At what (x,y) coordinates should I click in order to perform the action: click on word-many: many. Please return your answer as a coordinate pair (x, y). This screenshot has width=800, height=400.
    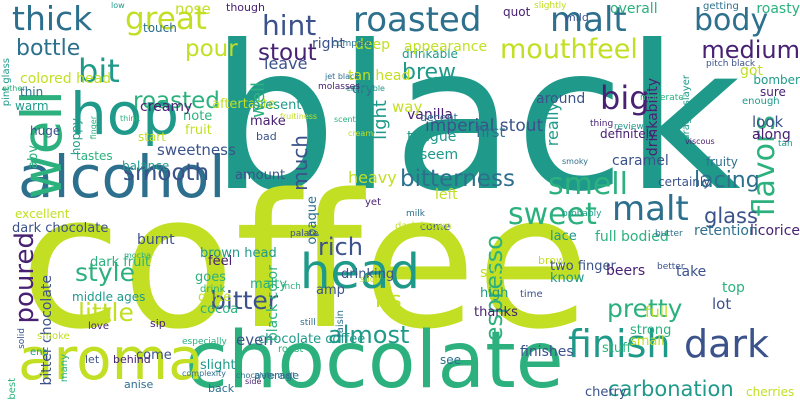
    Looking at the image, I should click on (64, 368).